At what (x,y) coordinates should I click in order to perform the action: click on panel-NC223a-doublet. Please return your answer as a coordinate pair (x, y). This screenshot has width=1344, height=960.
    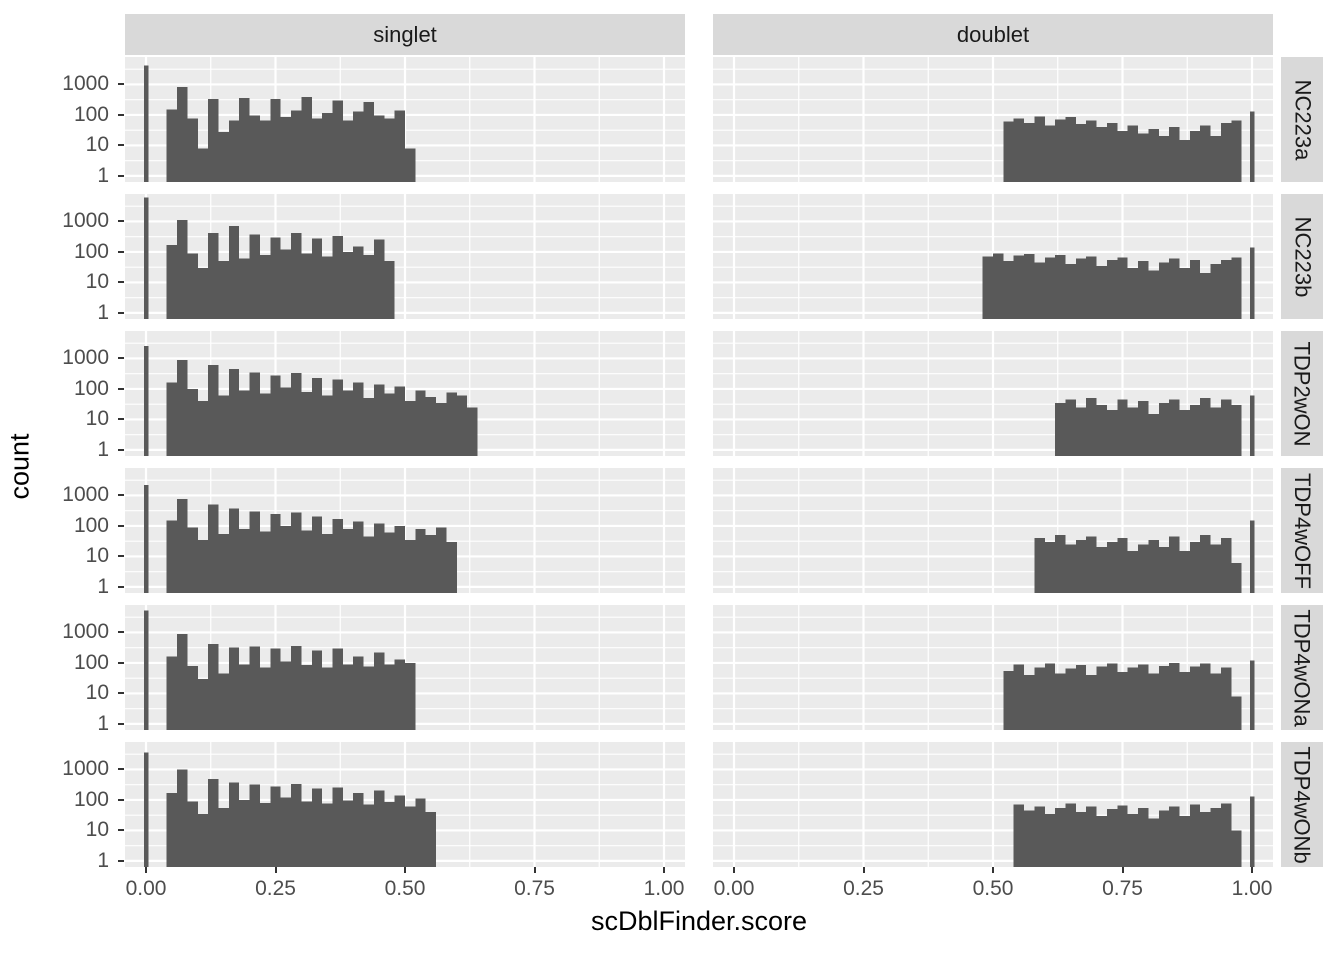
    Looking at the image, I should click on (993, 119).